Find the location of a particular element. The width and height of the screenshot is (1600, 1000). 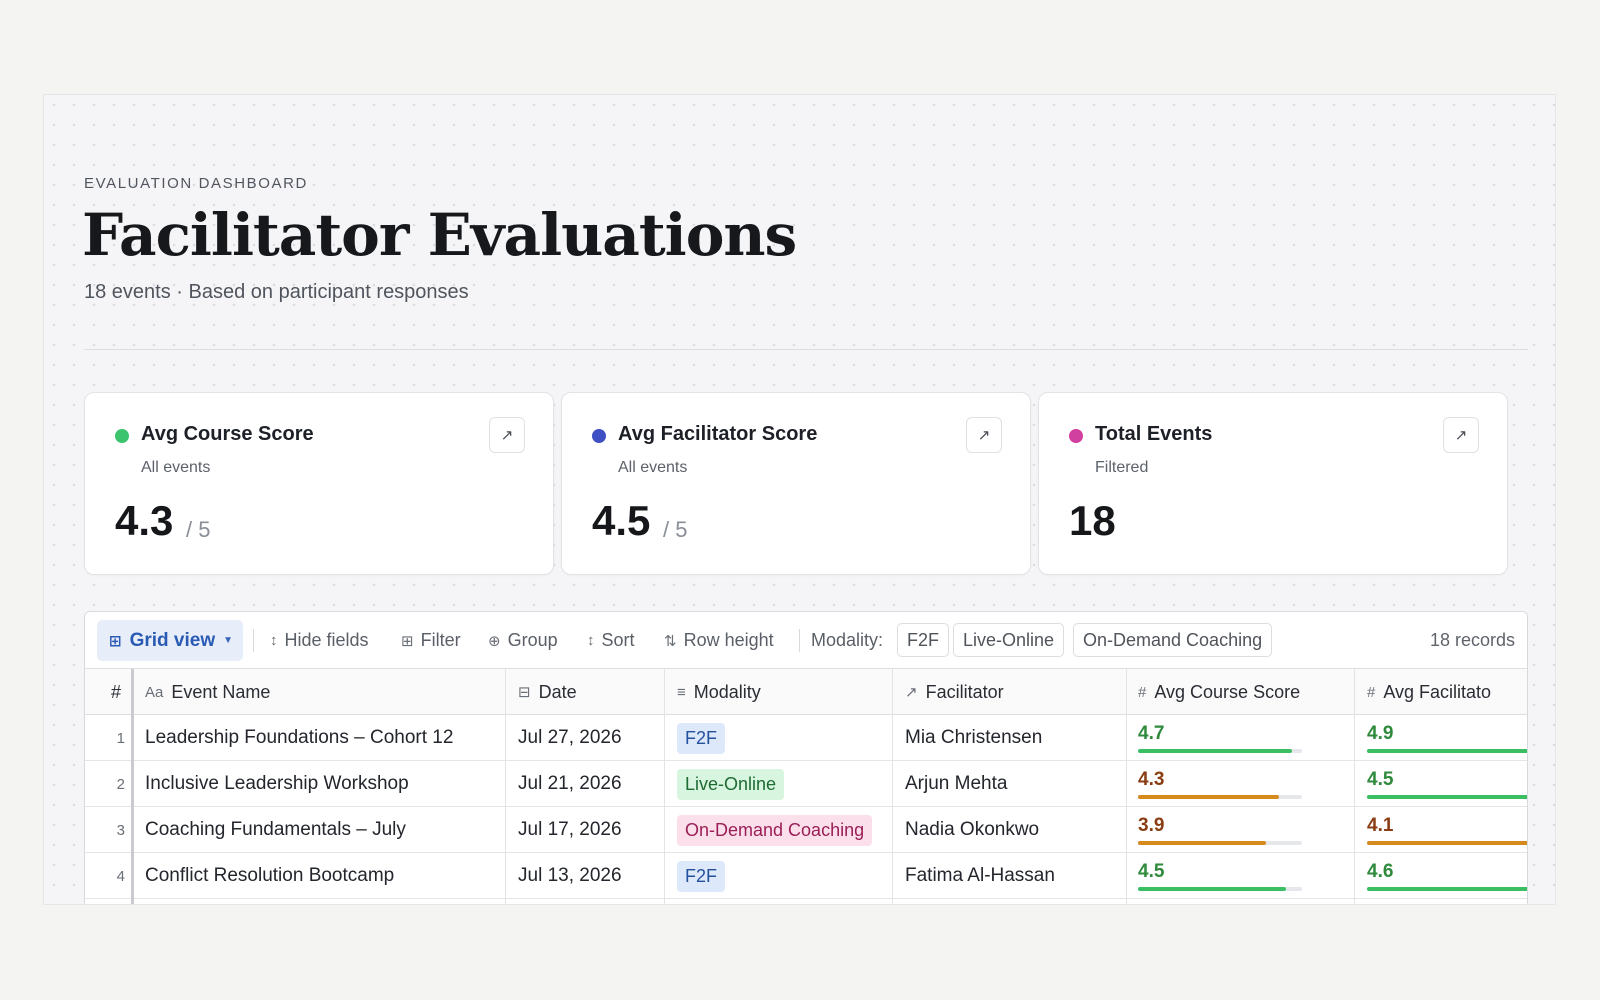

card-denominator: / 5 is located at coordinates (675, 529).